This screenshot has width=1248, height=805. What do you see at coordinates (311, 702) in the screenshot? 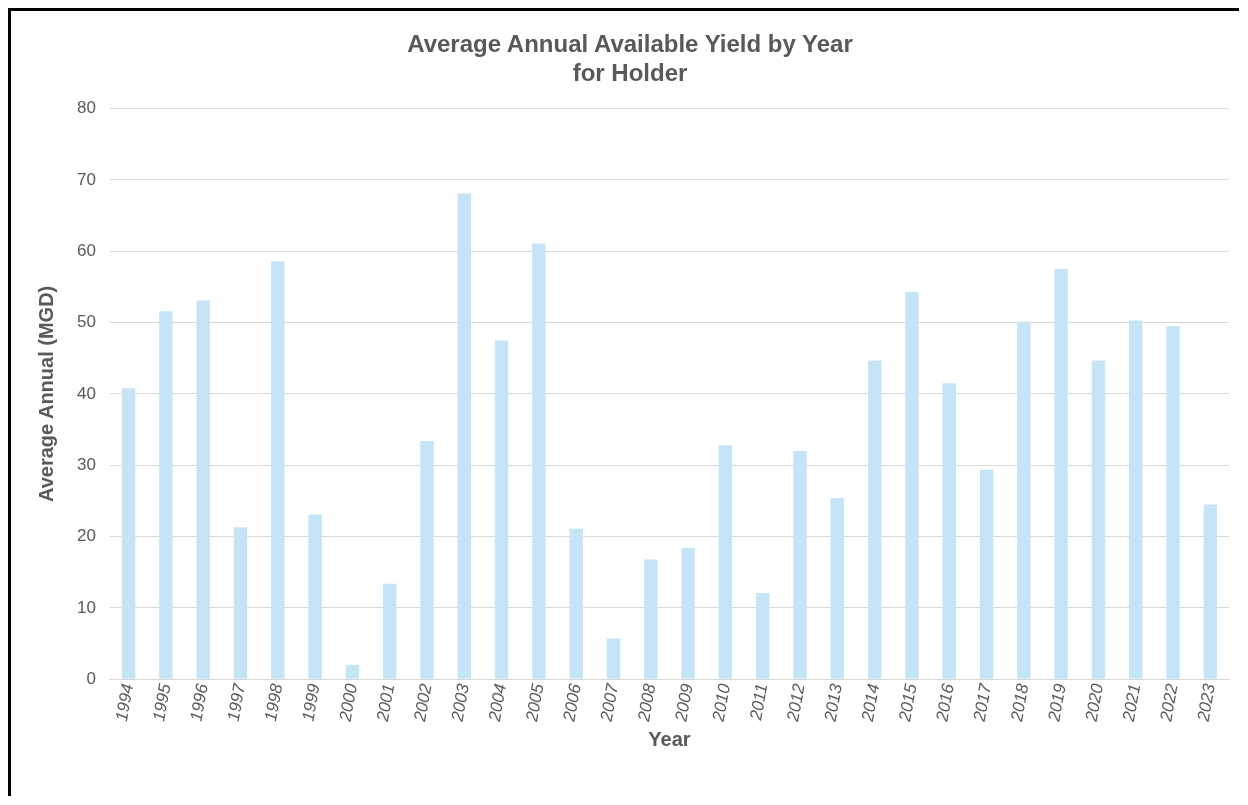
I see `x-tick-label: 1999` at bounding box center [311, 702].